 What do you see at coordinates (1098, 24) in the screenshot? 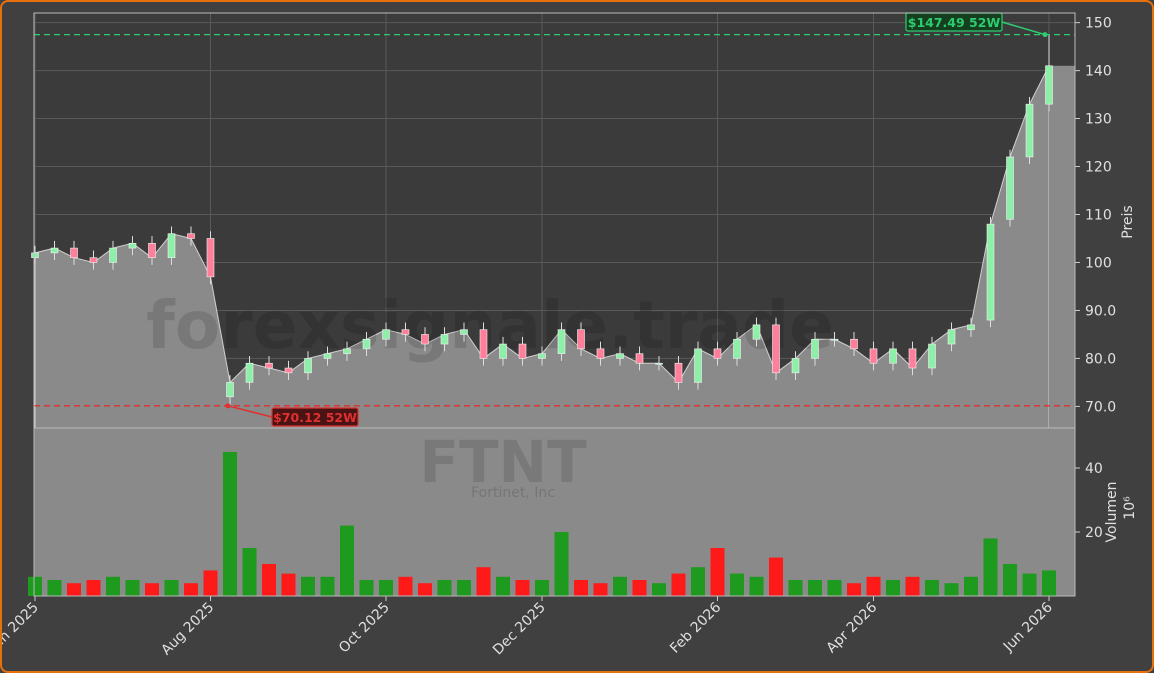
I see `y-tick-label: 150` at bounding box center [1098, 24].